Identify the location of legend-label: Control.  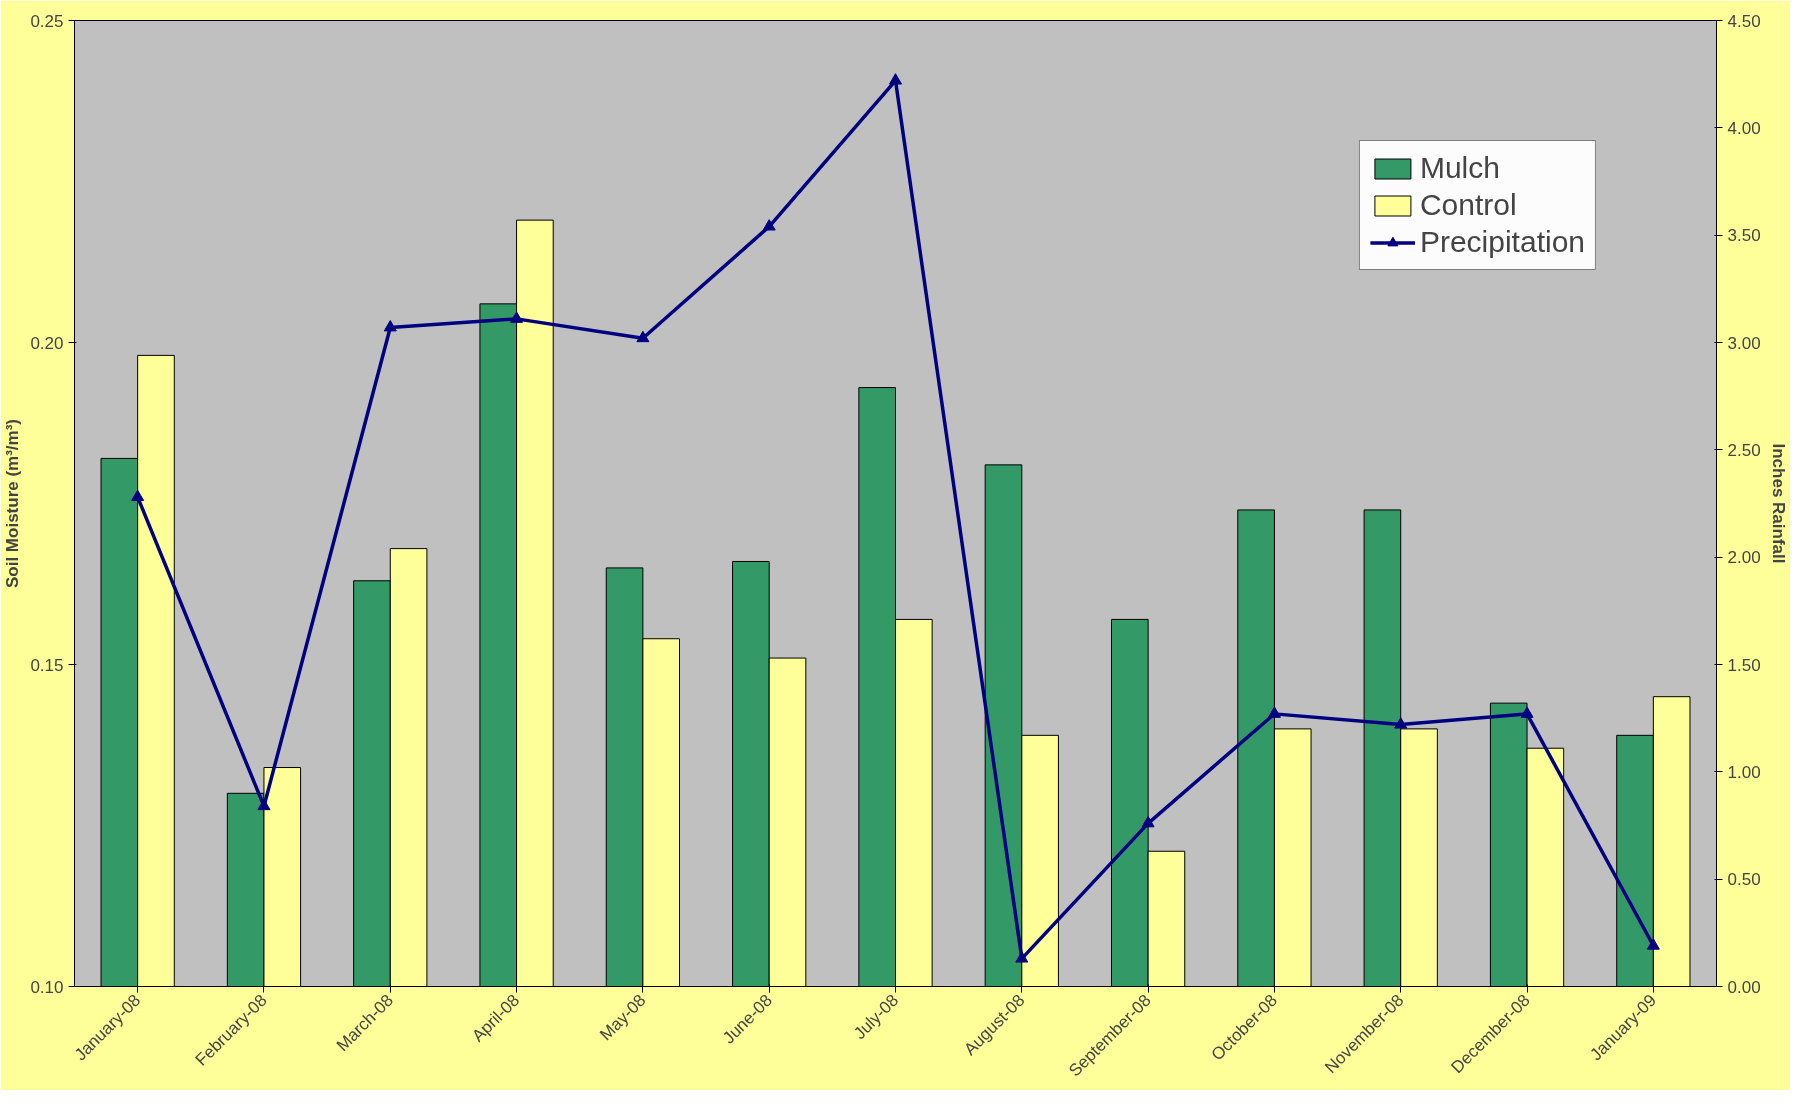
(1468, 205).